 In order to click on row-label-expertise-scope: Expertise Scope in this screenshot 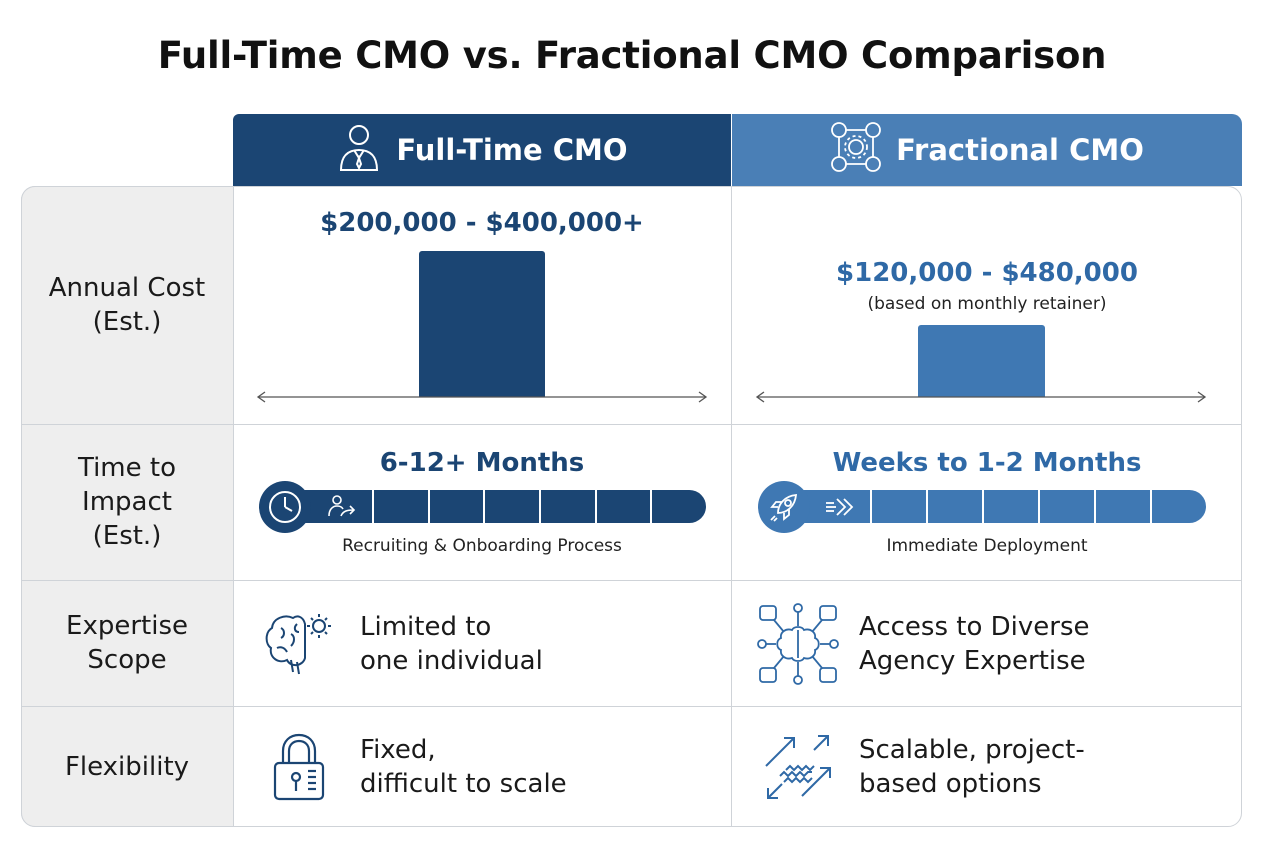, I will do `click(127, 643)`.